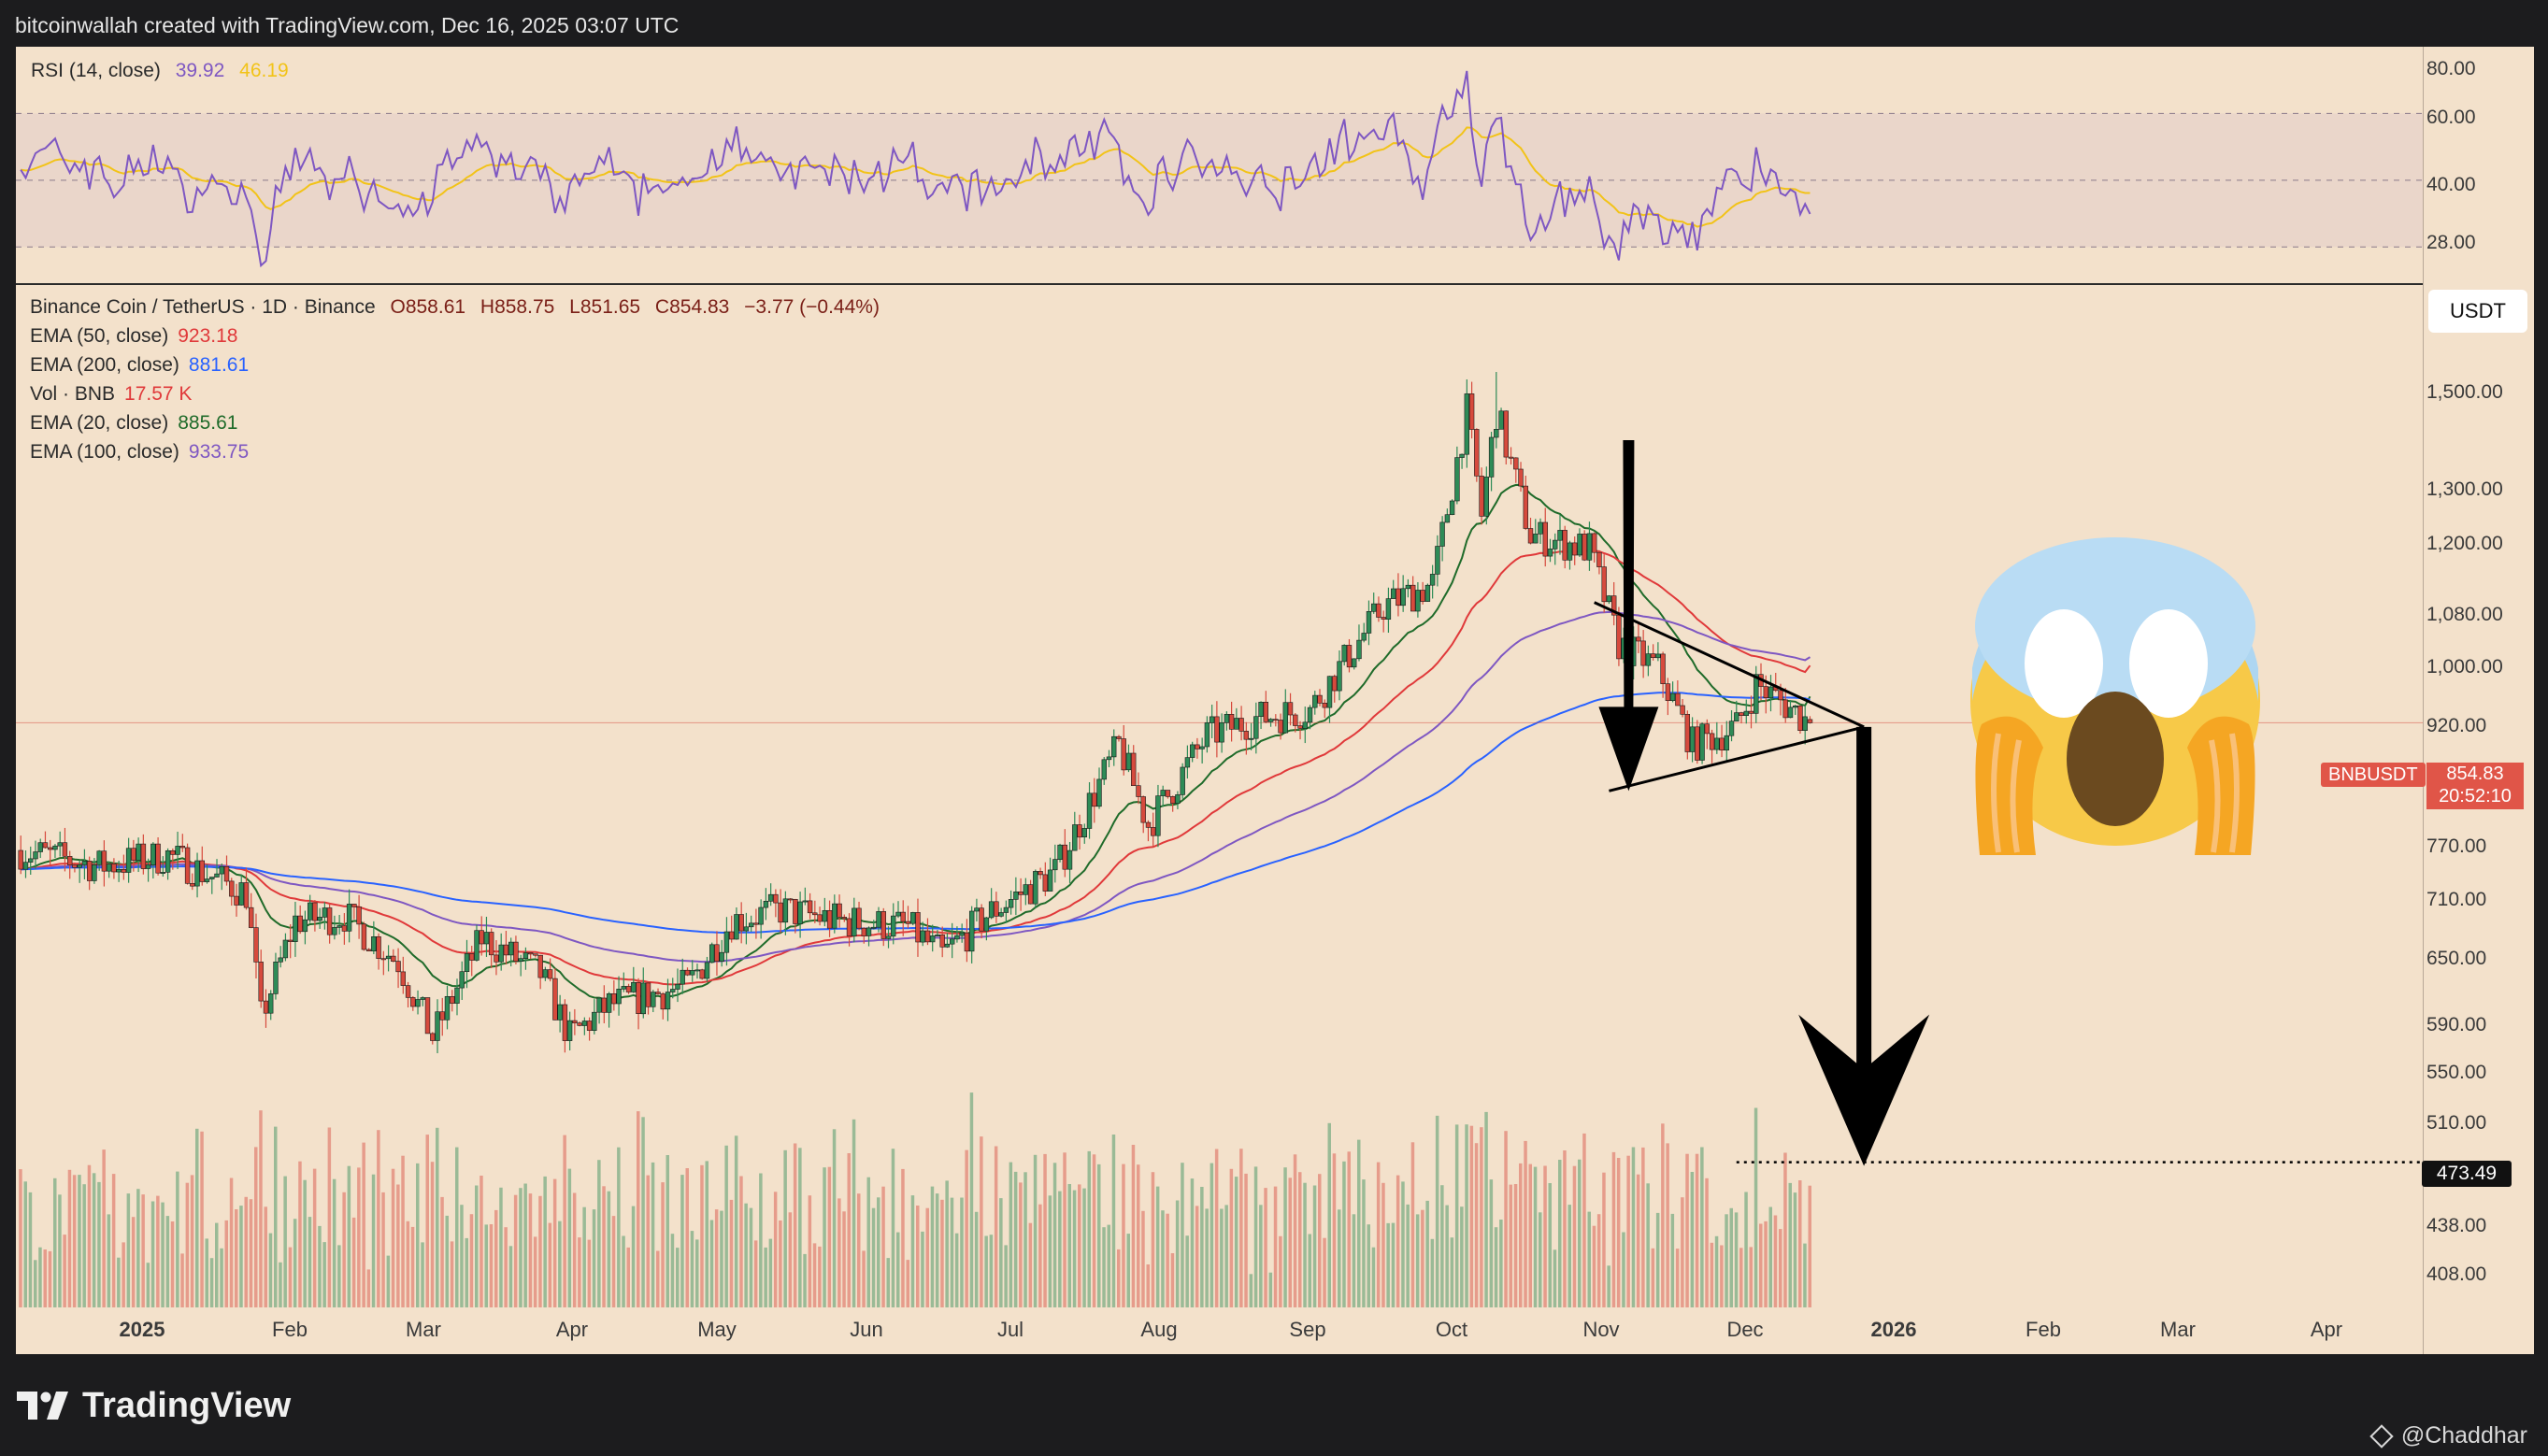  I want to click on x-axis-label: Feb, so click(290, 1329).